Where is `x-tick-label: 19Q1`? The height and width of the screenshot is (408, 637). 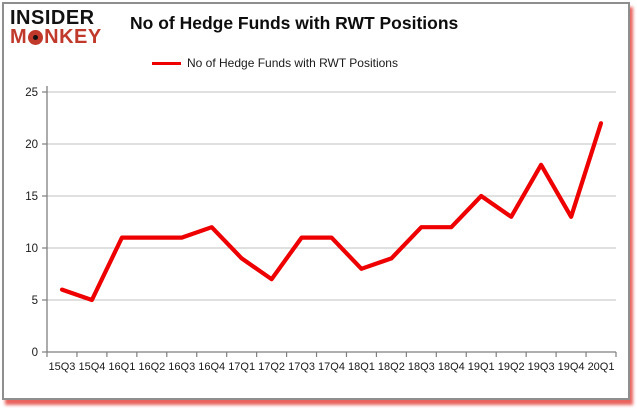 x-tick-label: 19Q1 is located at coordinates (481, 367).